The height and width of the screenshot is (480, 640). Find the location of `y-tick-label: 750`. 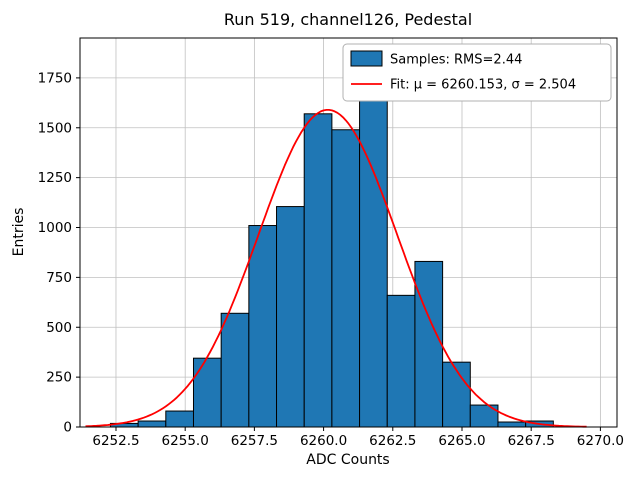

y-tick-label: 750 is located at coordinates (59, 278).